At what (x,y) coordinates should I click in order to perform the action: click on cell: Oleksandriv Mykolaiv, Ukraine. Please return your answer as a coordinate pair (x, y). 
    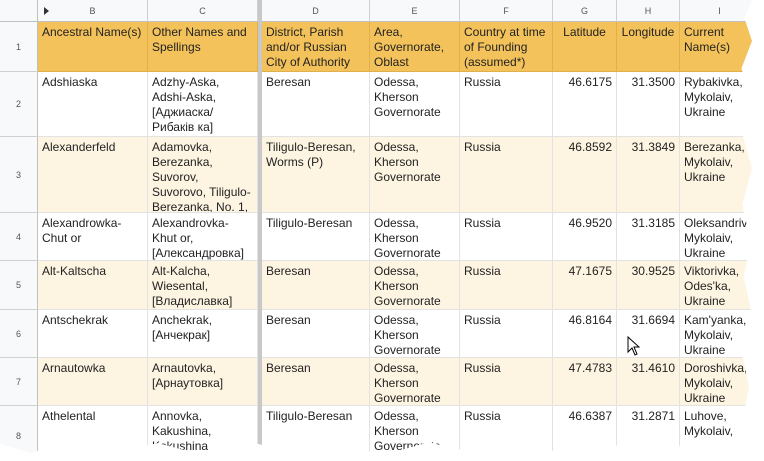
    Looking at the image, I should click on (716, 237).